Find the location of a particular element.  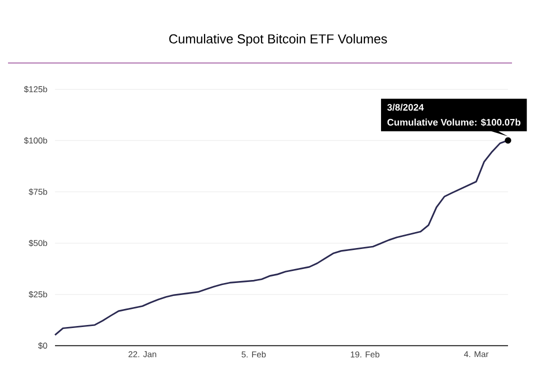

x-tick-label: 5. Feb is located at coordinates (254, 354).